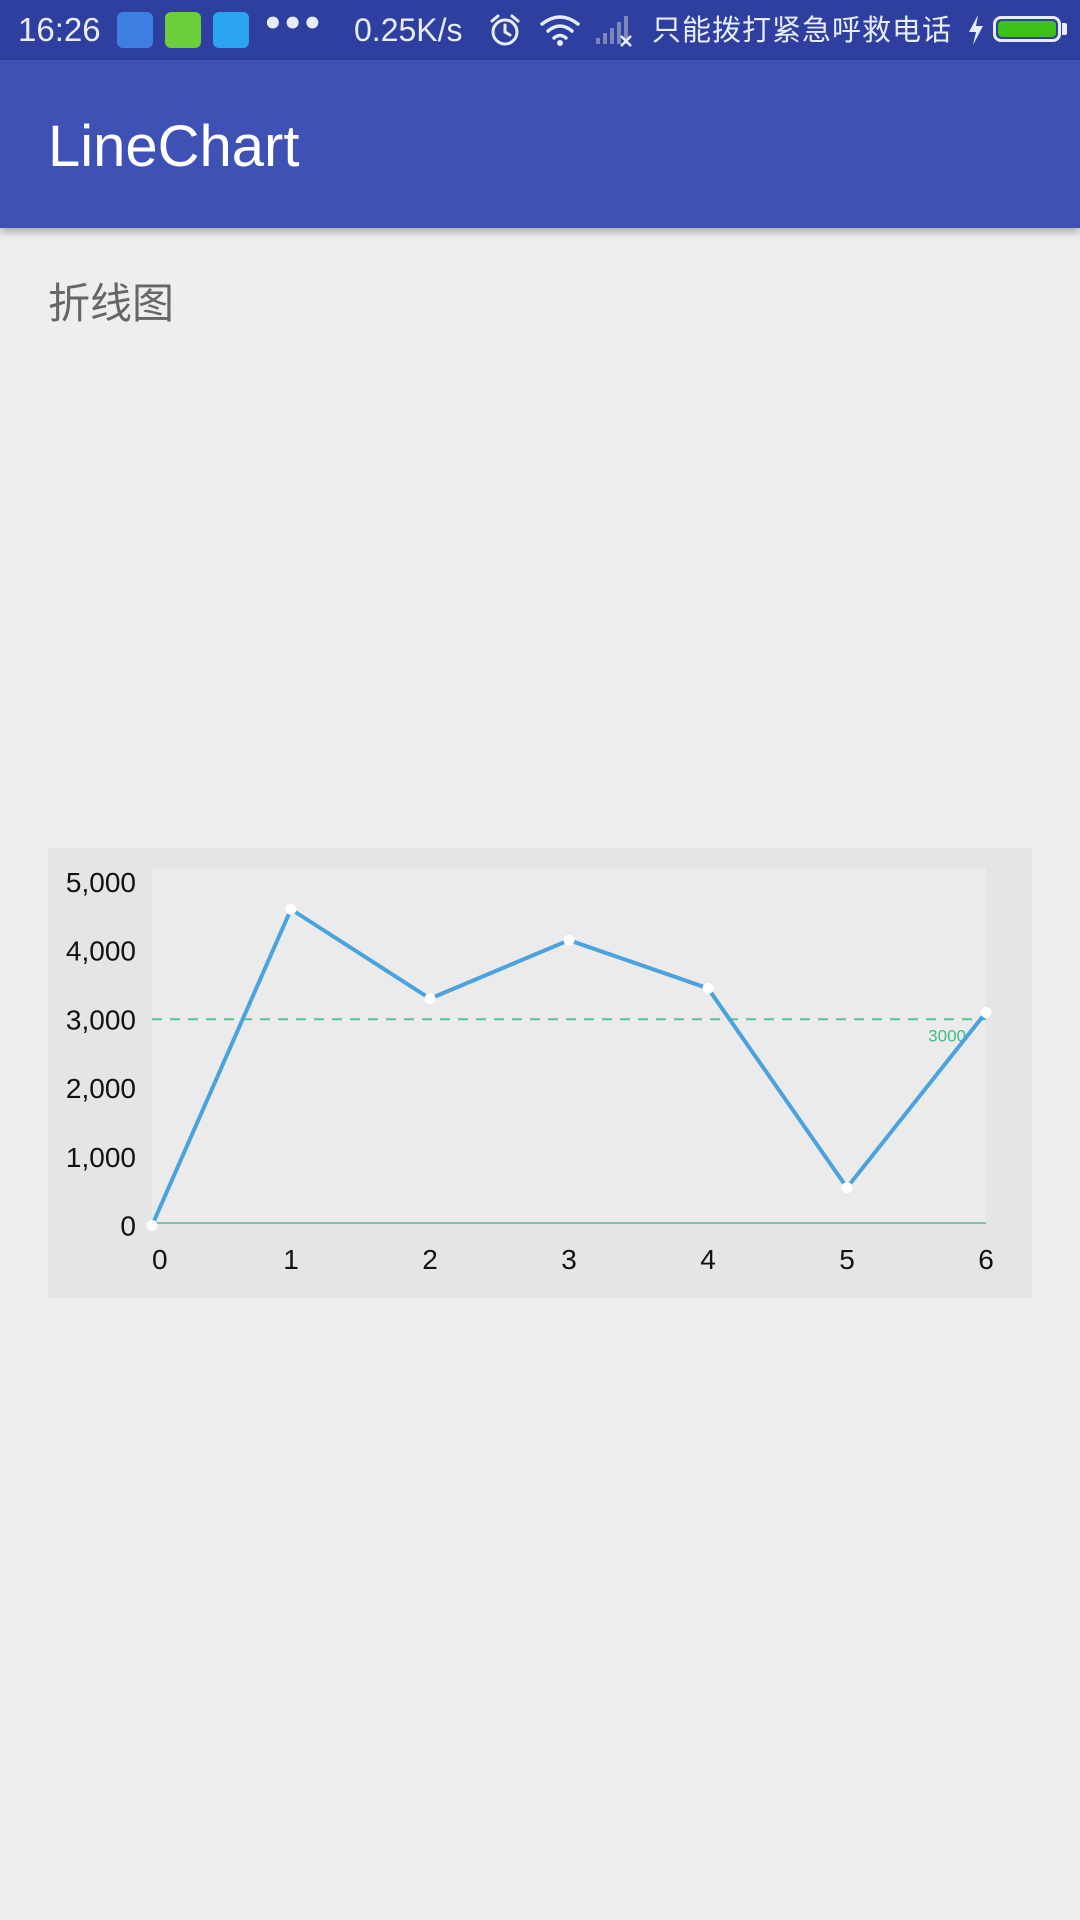 The height and width of the screenshot is (1920, 1080). I want to click on x-tick-label: 3, so click(569, 1259).